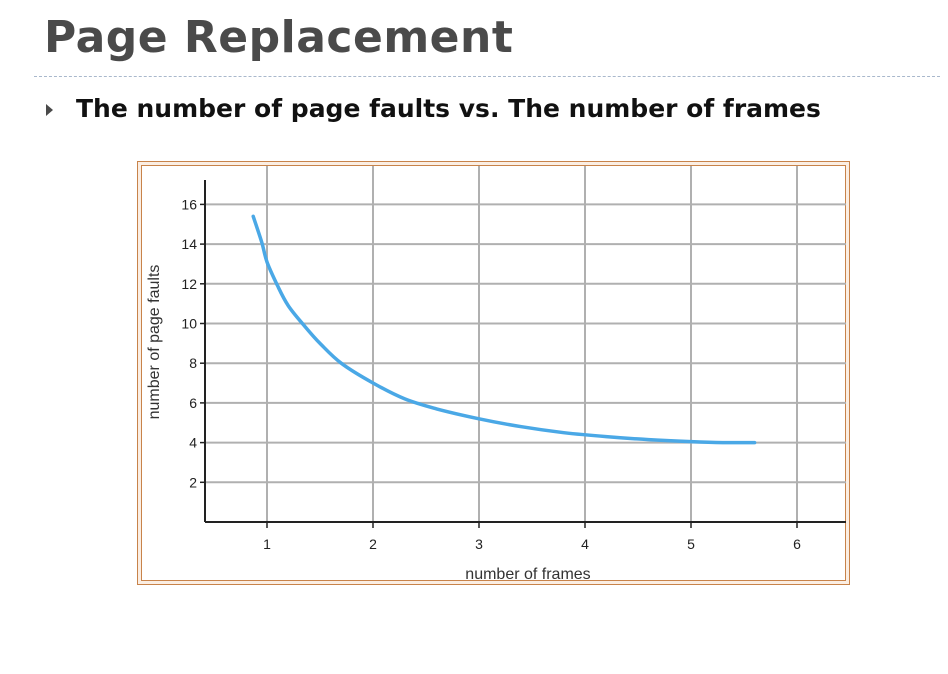  What do you see at coordinates (49, 109) in the screenshot?
I see `triangle-bullet-icon` at bounding box center [49, 109].